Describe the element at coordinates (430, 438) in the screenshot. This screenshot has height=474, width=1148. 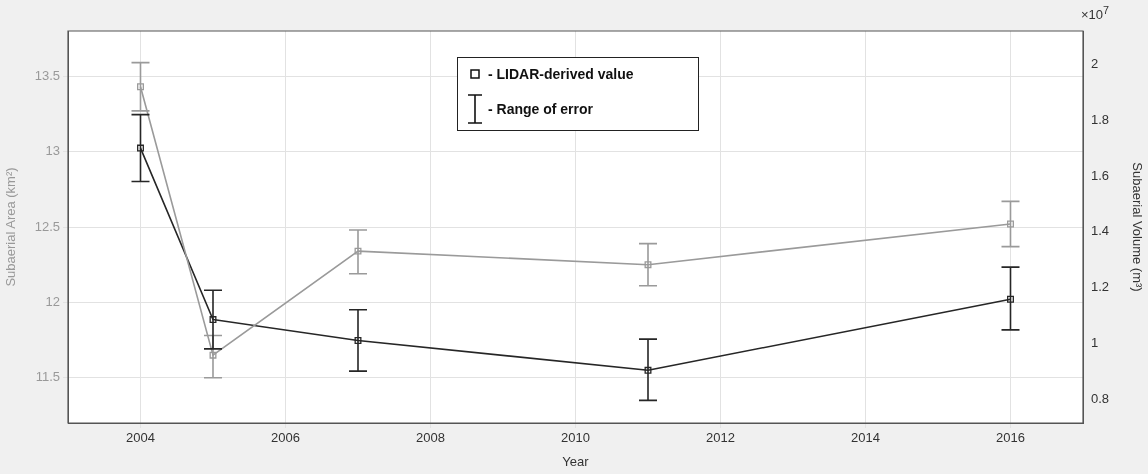
I see `x-tick-label: 2008` at that location.